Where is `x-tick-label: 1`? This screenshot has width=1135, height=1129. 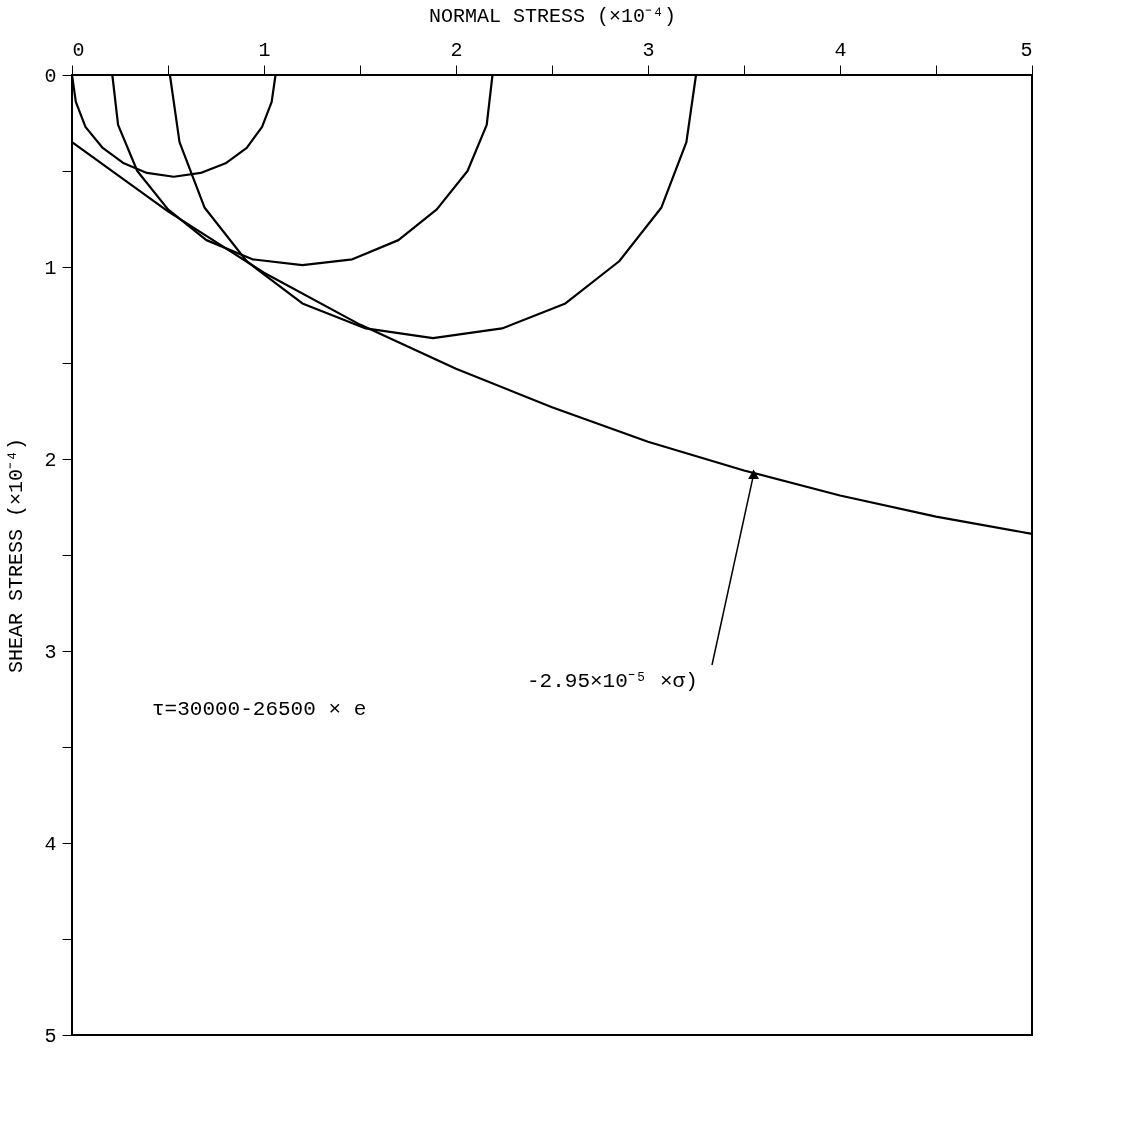
x-tick-label: 1 is located at coordinates (264, 50).